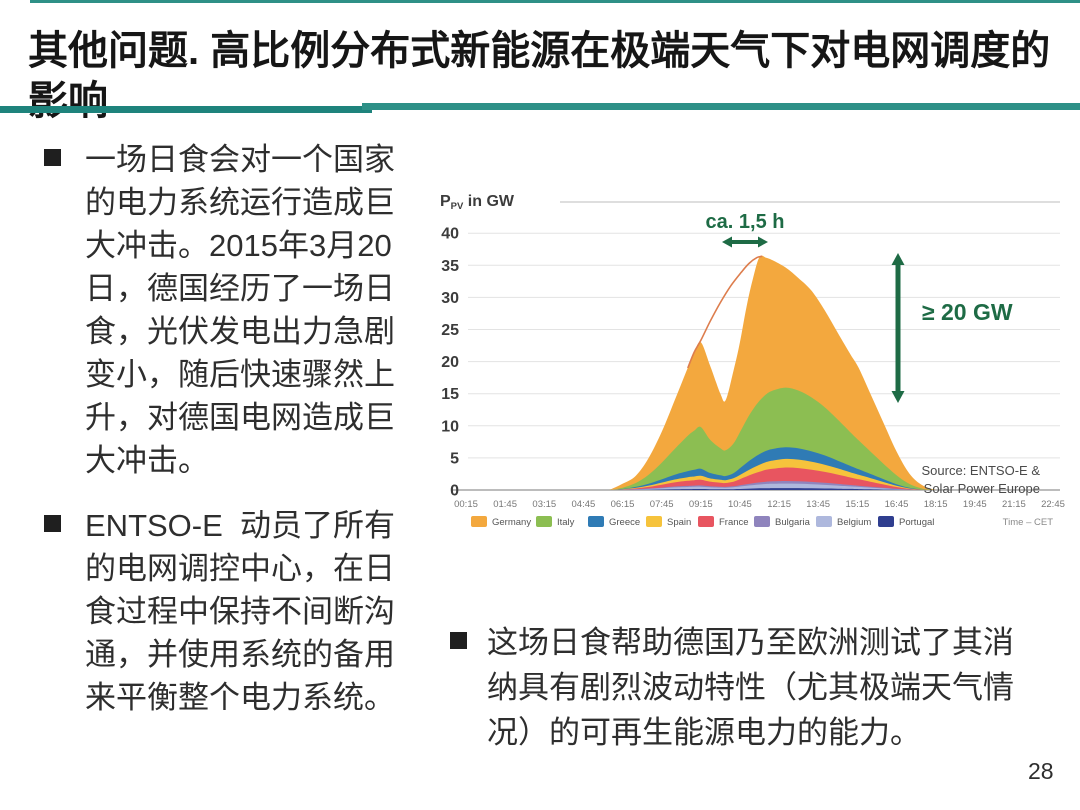  Describe the element at coordinates (654, 521) in the screenshot. I see `legend-swatch-spain` at that location.